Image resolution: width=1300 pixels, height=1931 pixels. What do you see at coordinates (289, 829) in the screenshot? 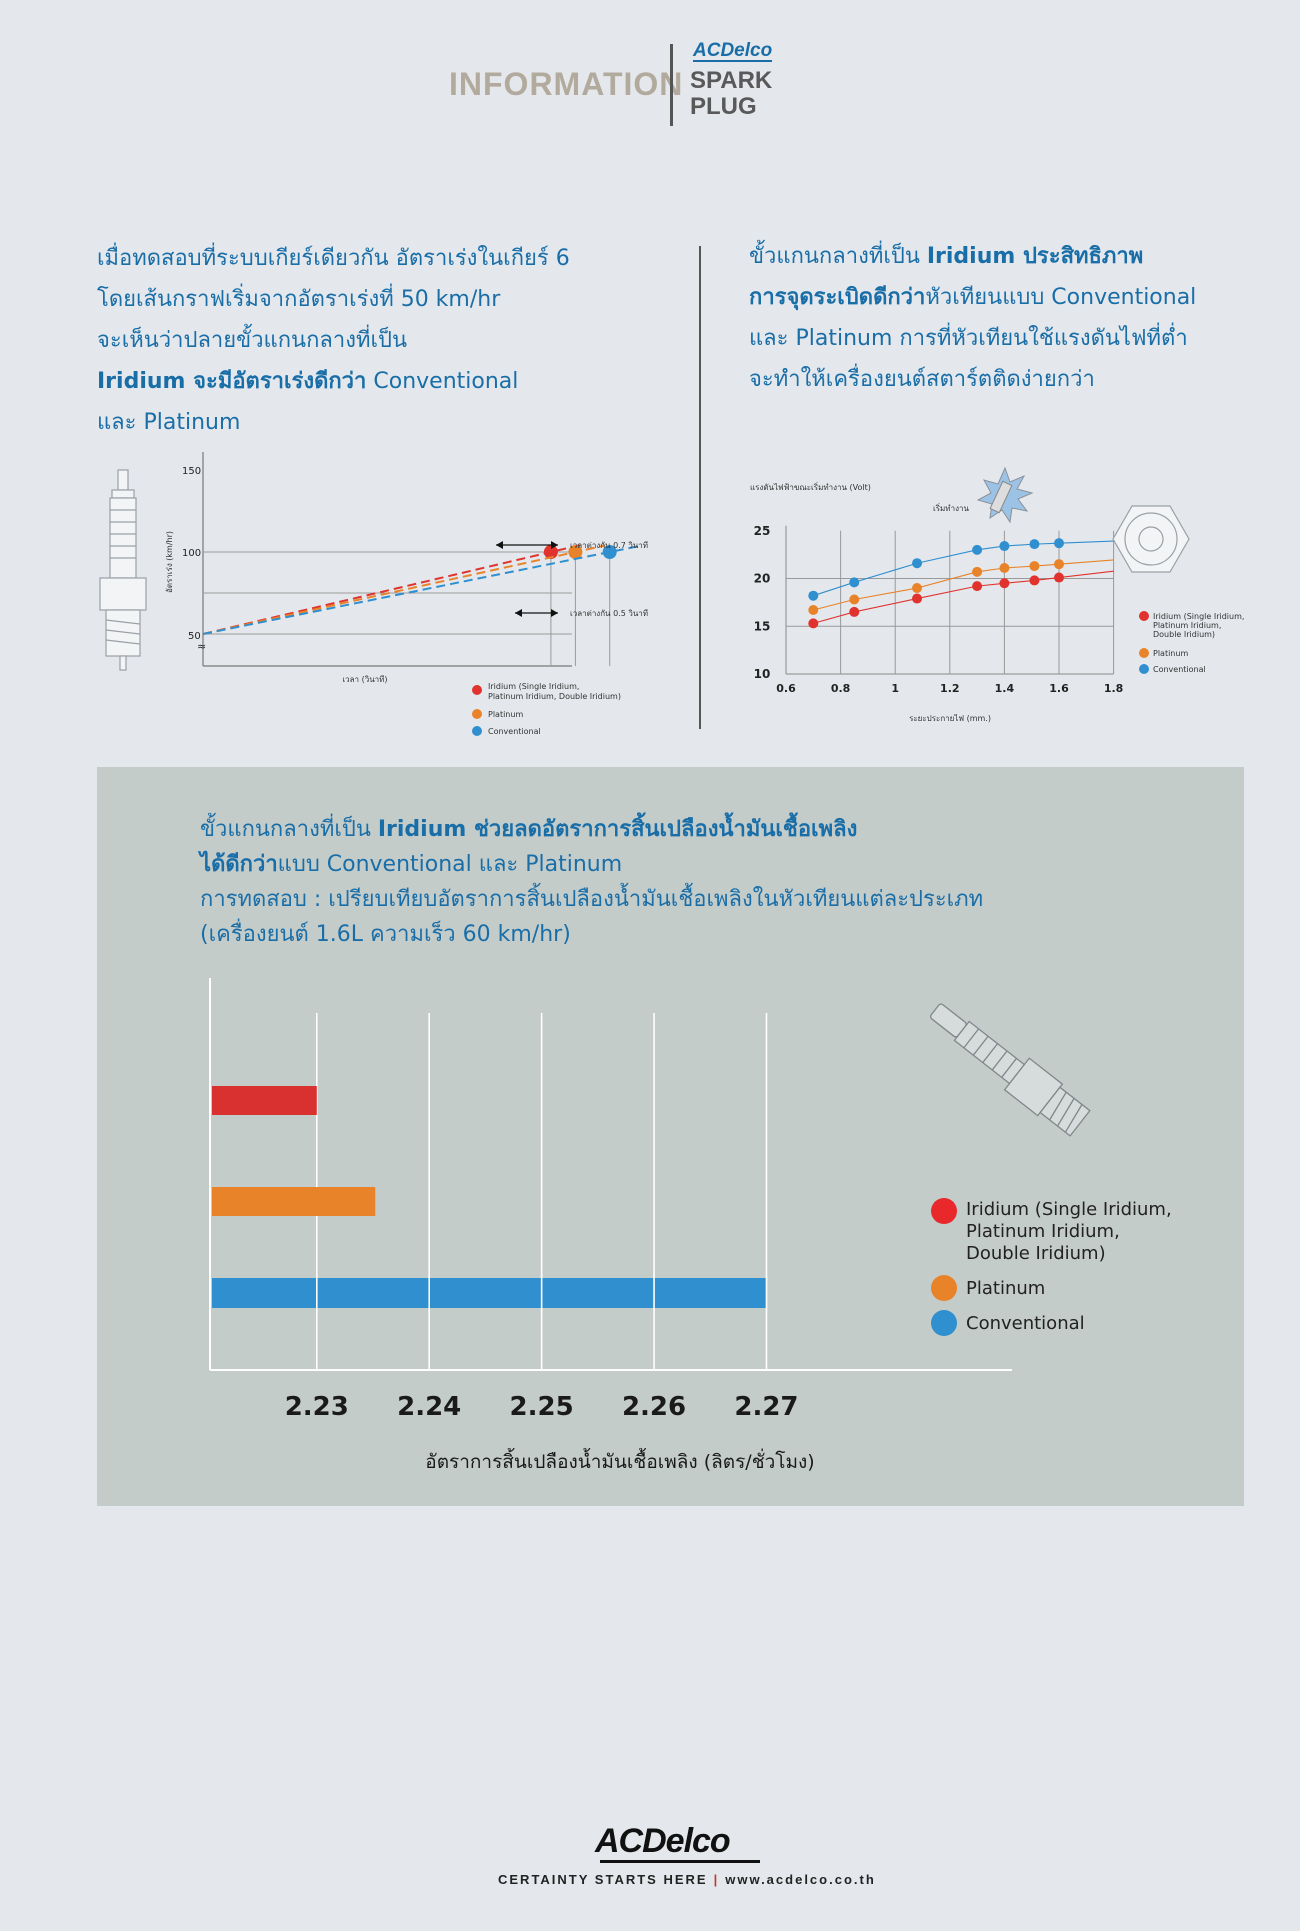
I see `panel-text: ขั้วแกนกลางที่เป็น` at bounding box center [289, 829].